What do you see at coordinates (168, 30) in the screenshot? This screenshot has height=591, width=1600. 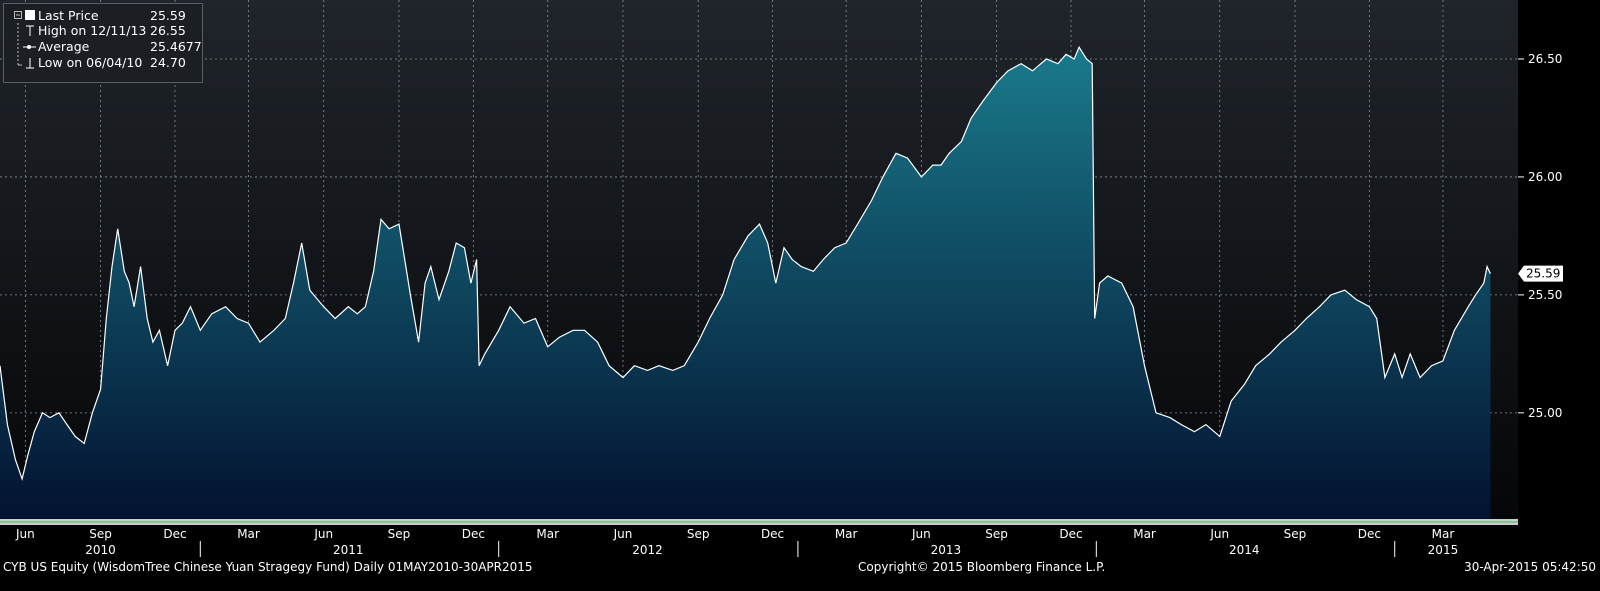 I see `legend-high-value: 26.55` at bounding box center [168, 30].